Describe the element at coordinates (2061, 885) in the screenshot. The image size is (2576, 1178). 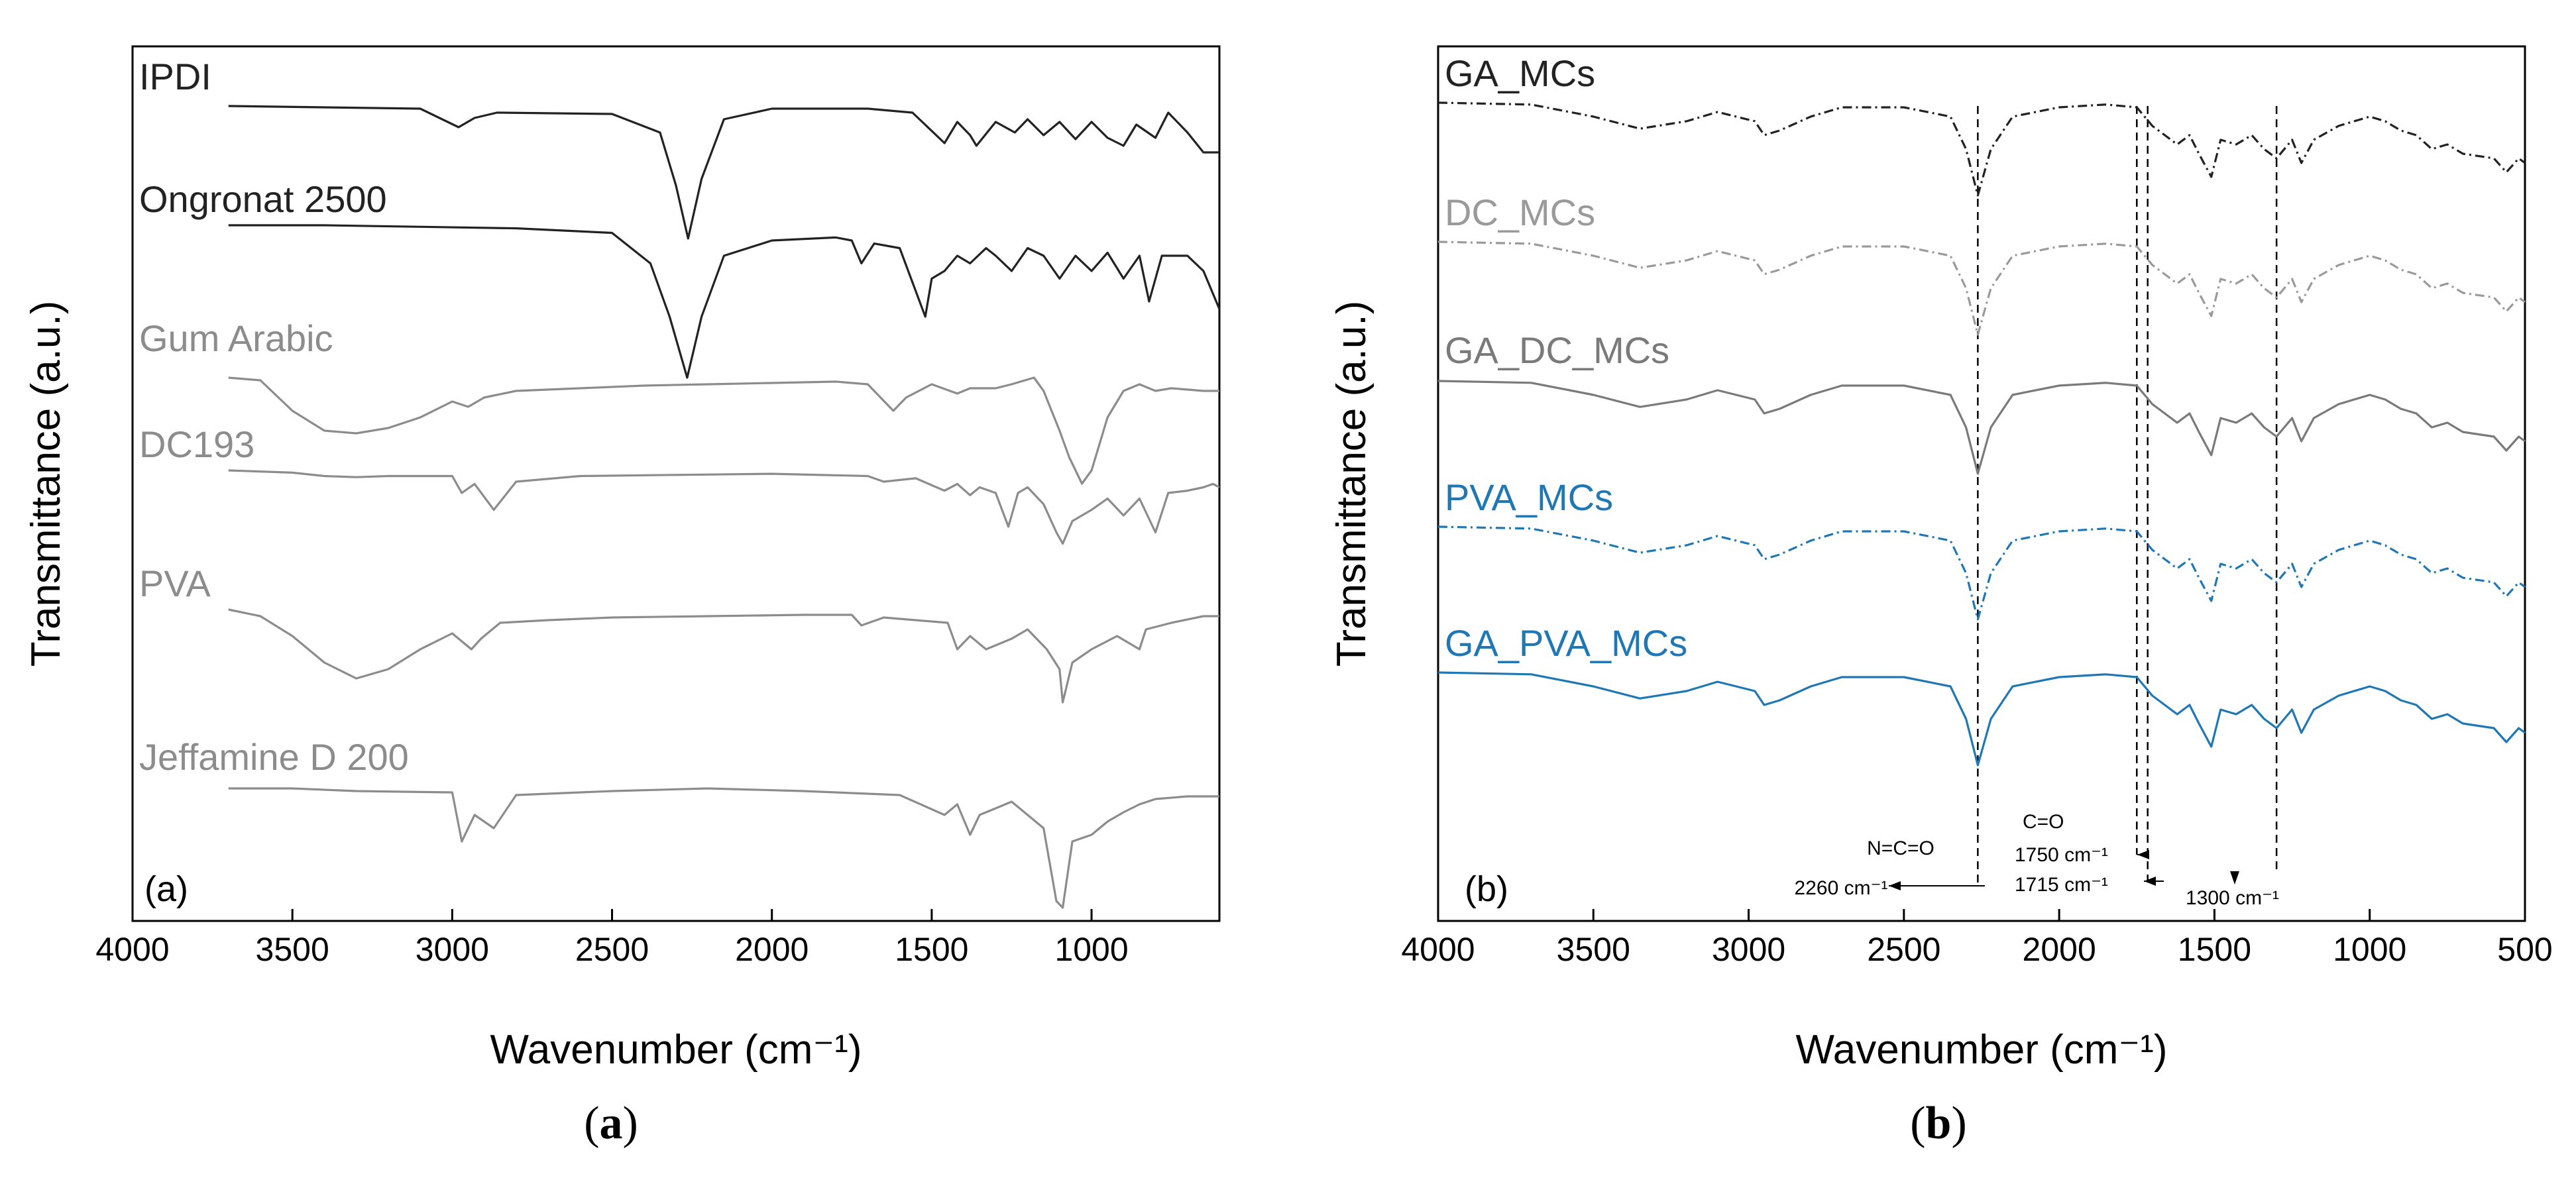
I see `annotation-co-1715: 1715 cm⁻¹` at that location.